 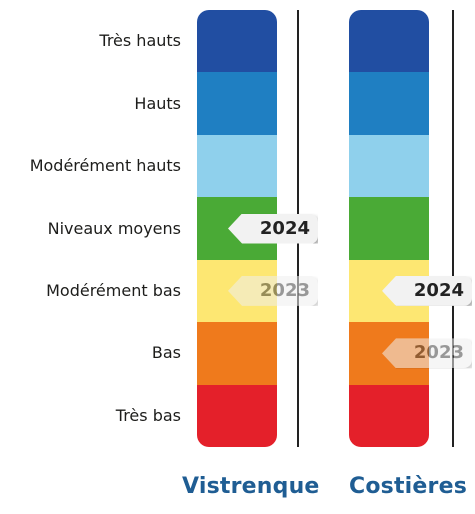 I want to click on level-label: Hauts, so click(x=157, y=103).